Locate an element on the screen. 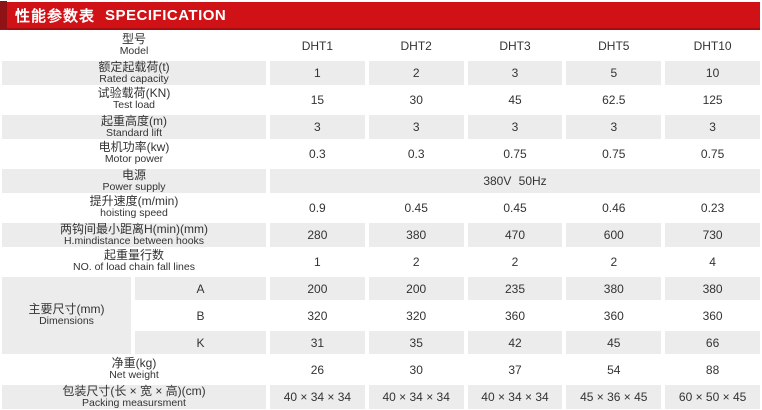  row-label-en: Rated capacity is located at coordinates (134, 78).